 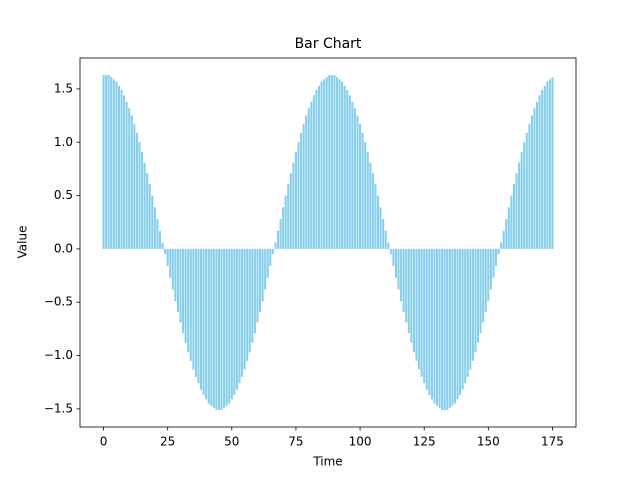 What do you see at coordinates (231, 442) in the screenshot?
I see `x-tick-label: 50` at bounding box center [231, 442].